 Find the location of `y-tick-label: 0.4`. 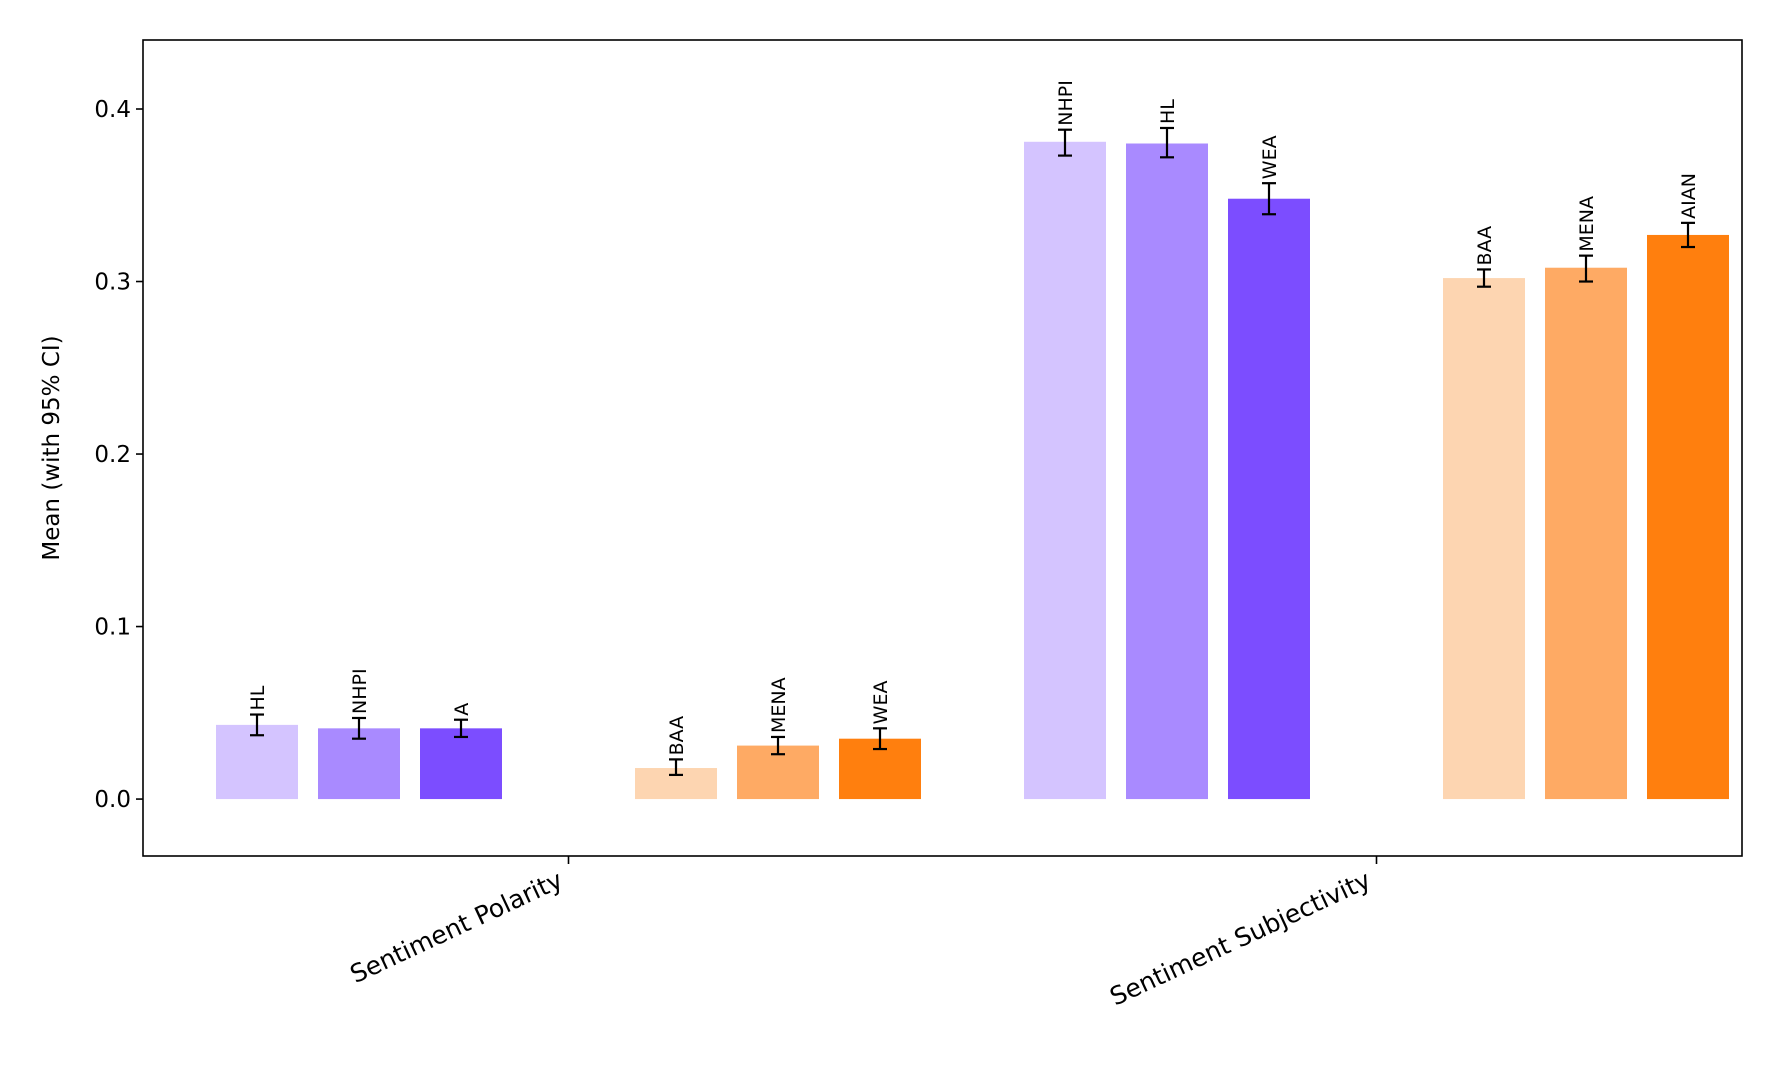

y-tick-label: 0.4 is located at coordinates (112, 110).